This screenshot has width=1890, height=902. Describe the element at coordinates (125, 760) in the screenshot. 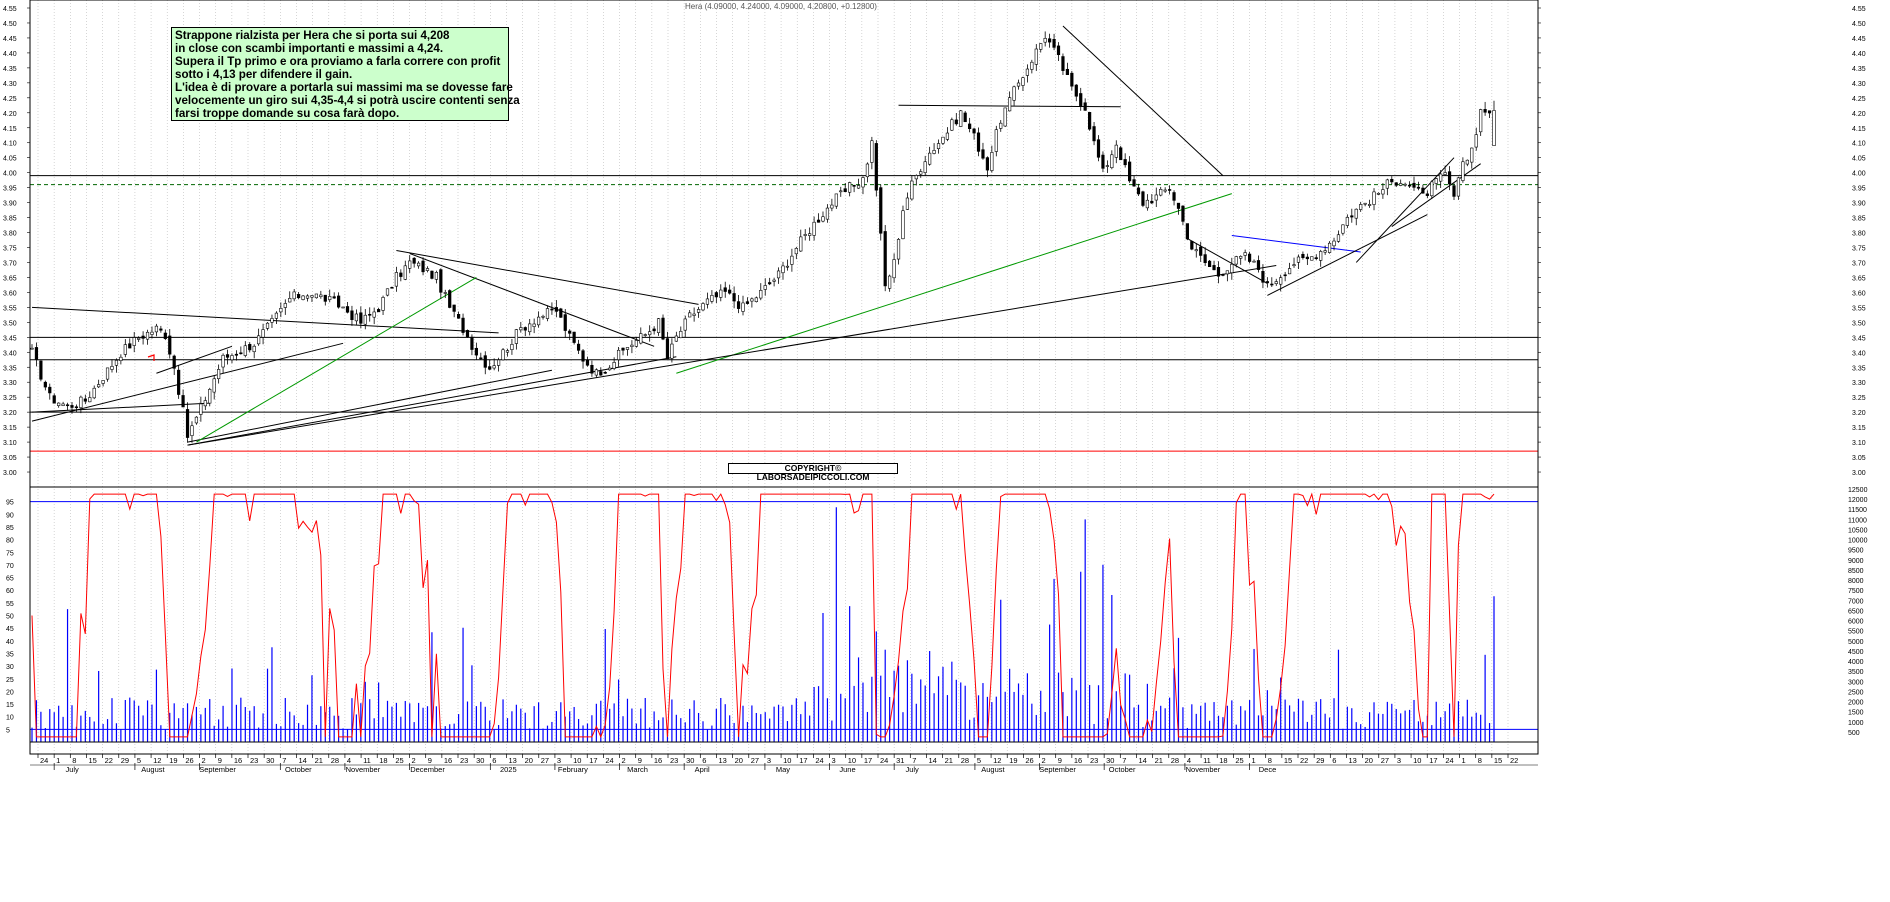

I see `x-tick-label: 29` at that location.